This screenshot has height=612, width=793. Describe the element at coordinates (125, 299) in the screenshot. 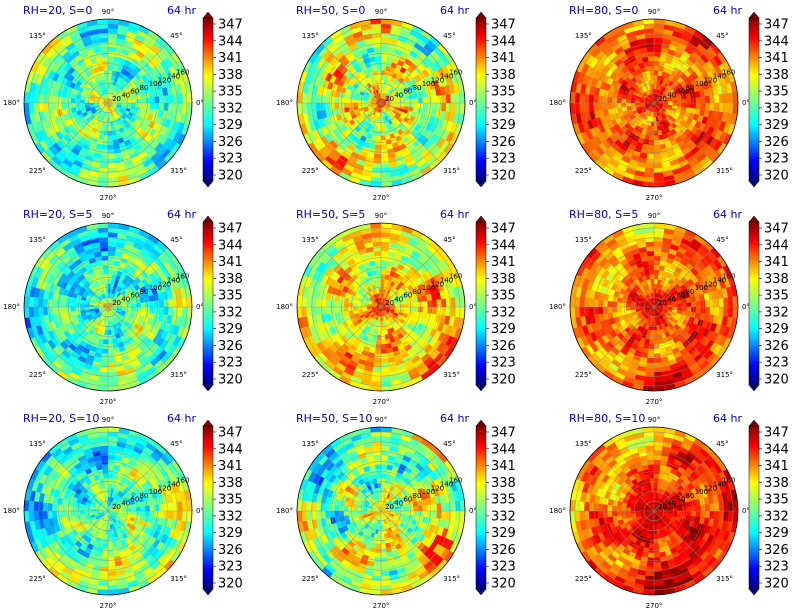

I see `radial-tick-label: 40` at that location.